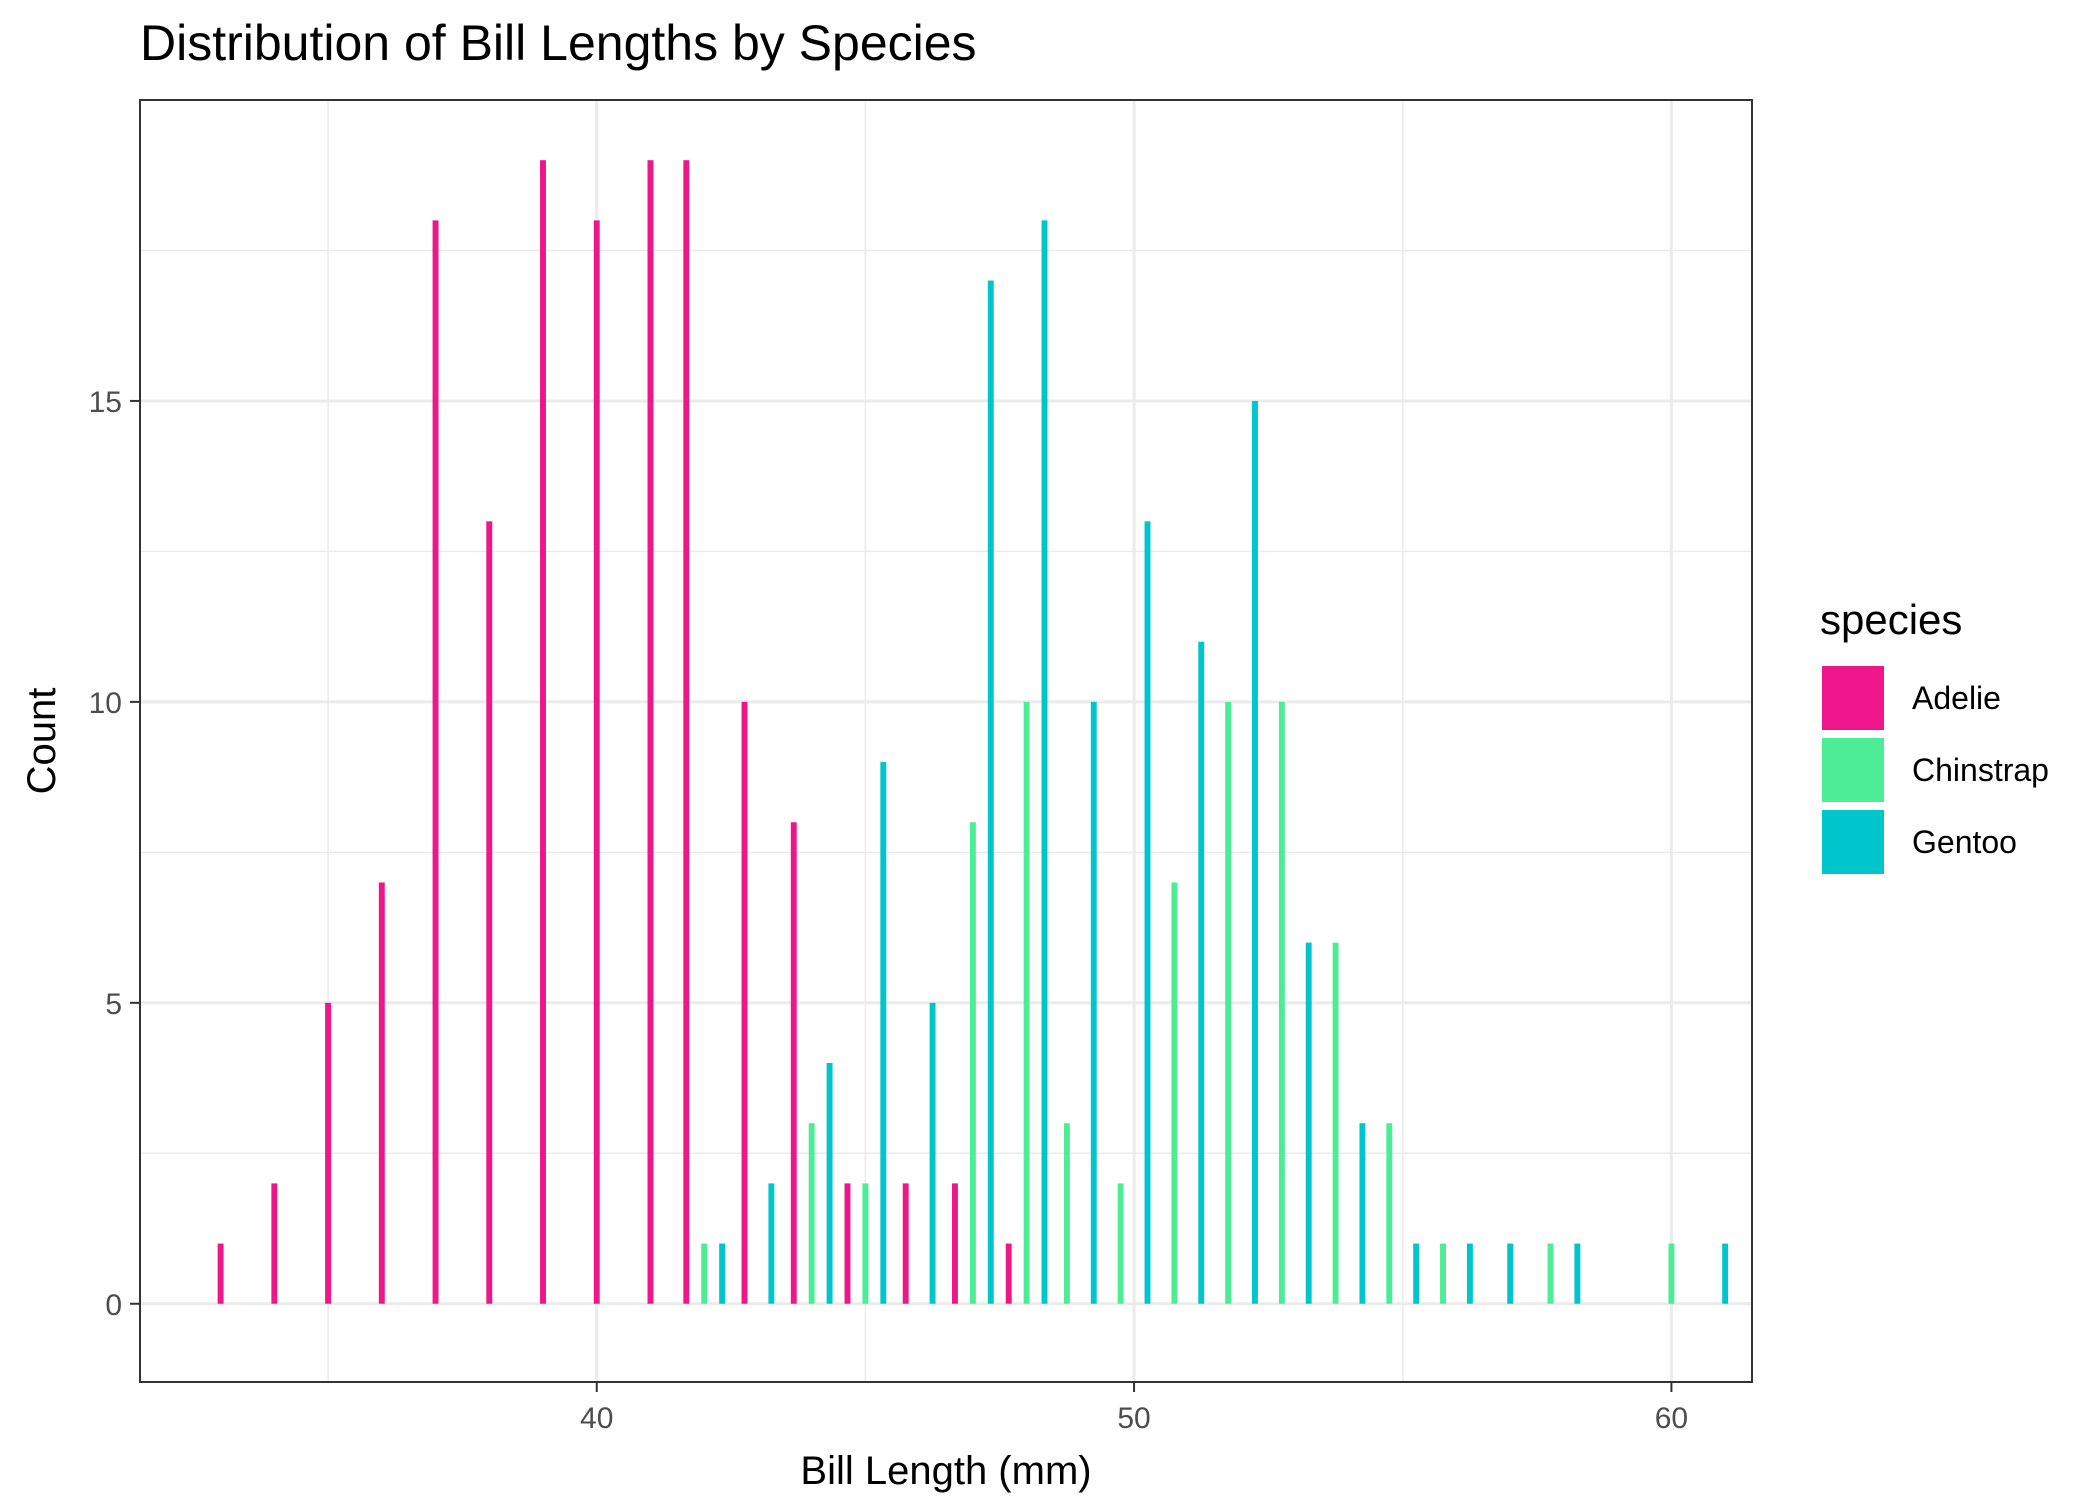 The image size is (2099, 1499). What do you see at coordinates (1853, 770) in the screenshot?
I see `legend-swatch-chinstrap` at bounding box center [1853, 770].